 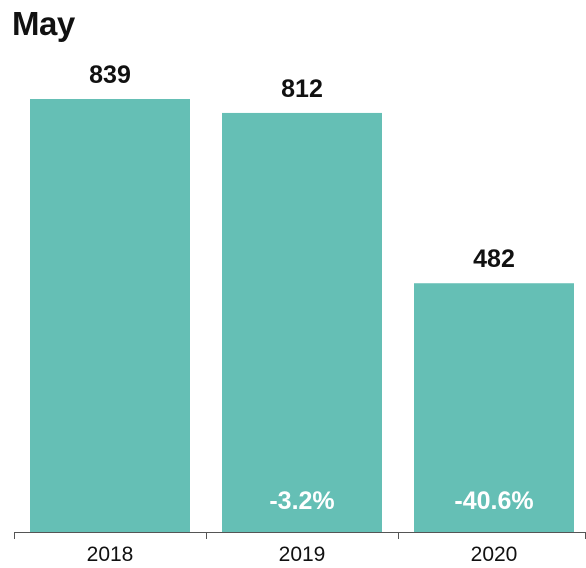 What do you see at coordinates (494, 554) in the screenshot?
I see `x-tick-label-2020: 2020` at bounding box center [494, 554].